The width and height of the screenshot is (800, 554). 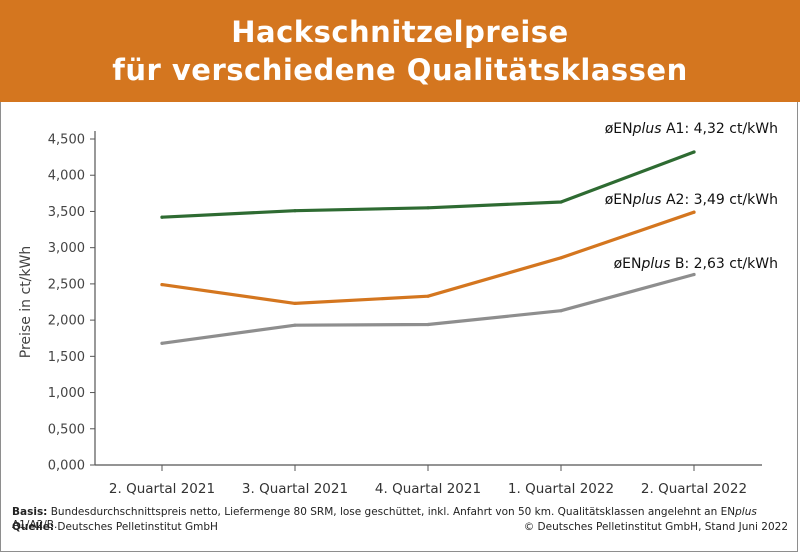 What do you see at coordinates (66, 140) in the screenshot?
I see `y-tick-label: 4,500` at bounding box center [66, 140].